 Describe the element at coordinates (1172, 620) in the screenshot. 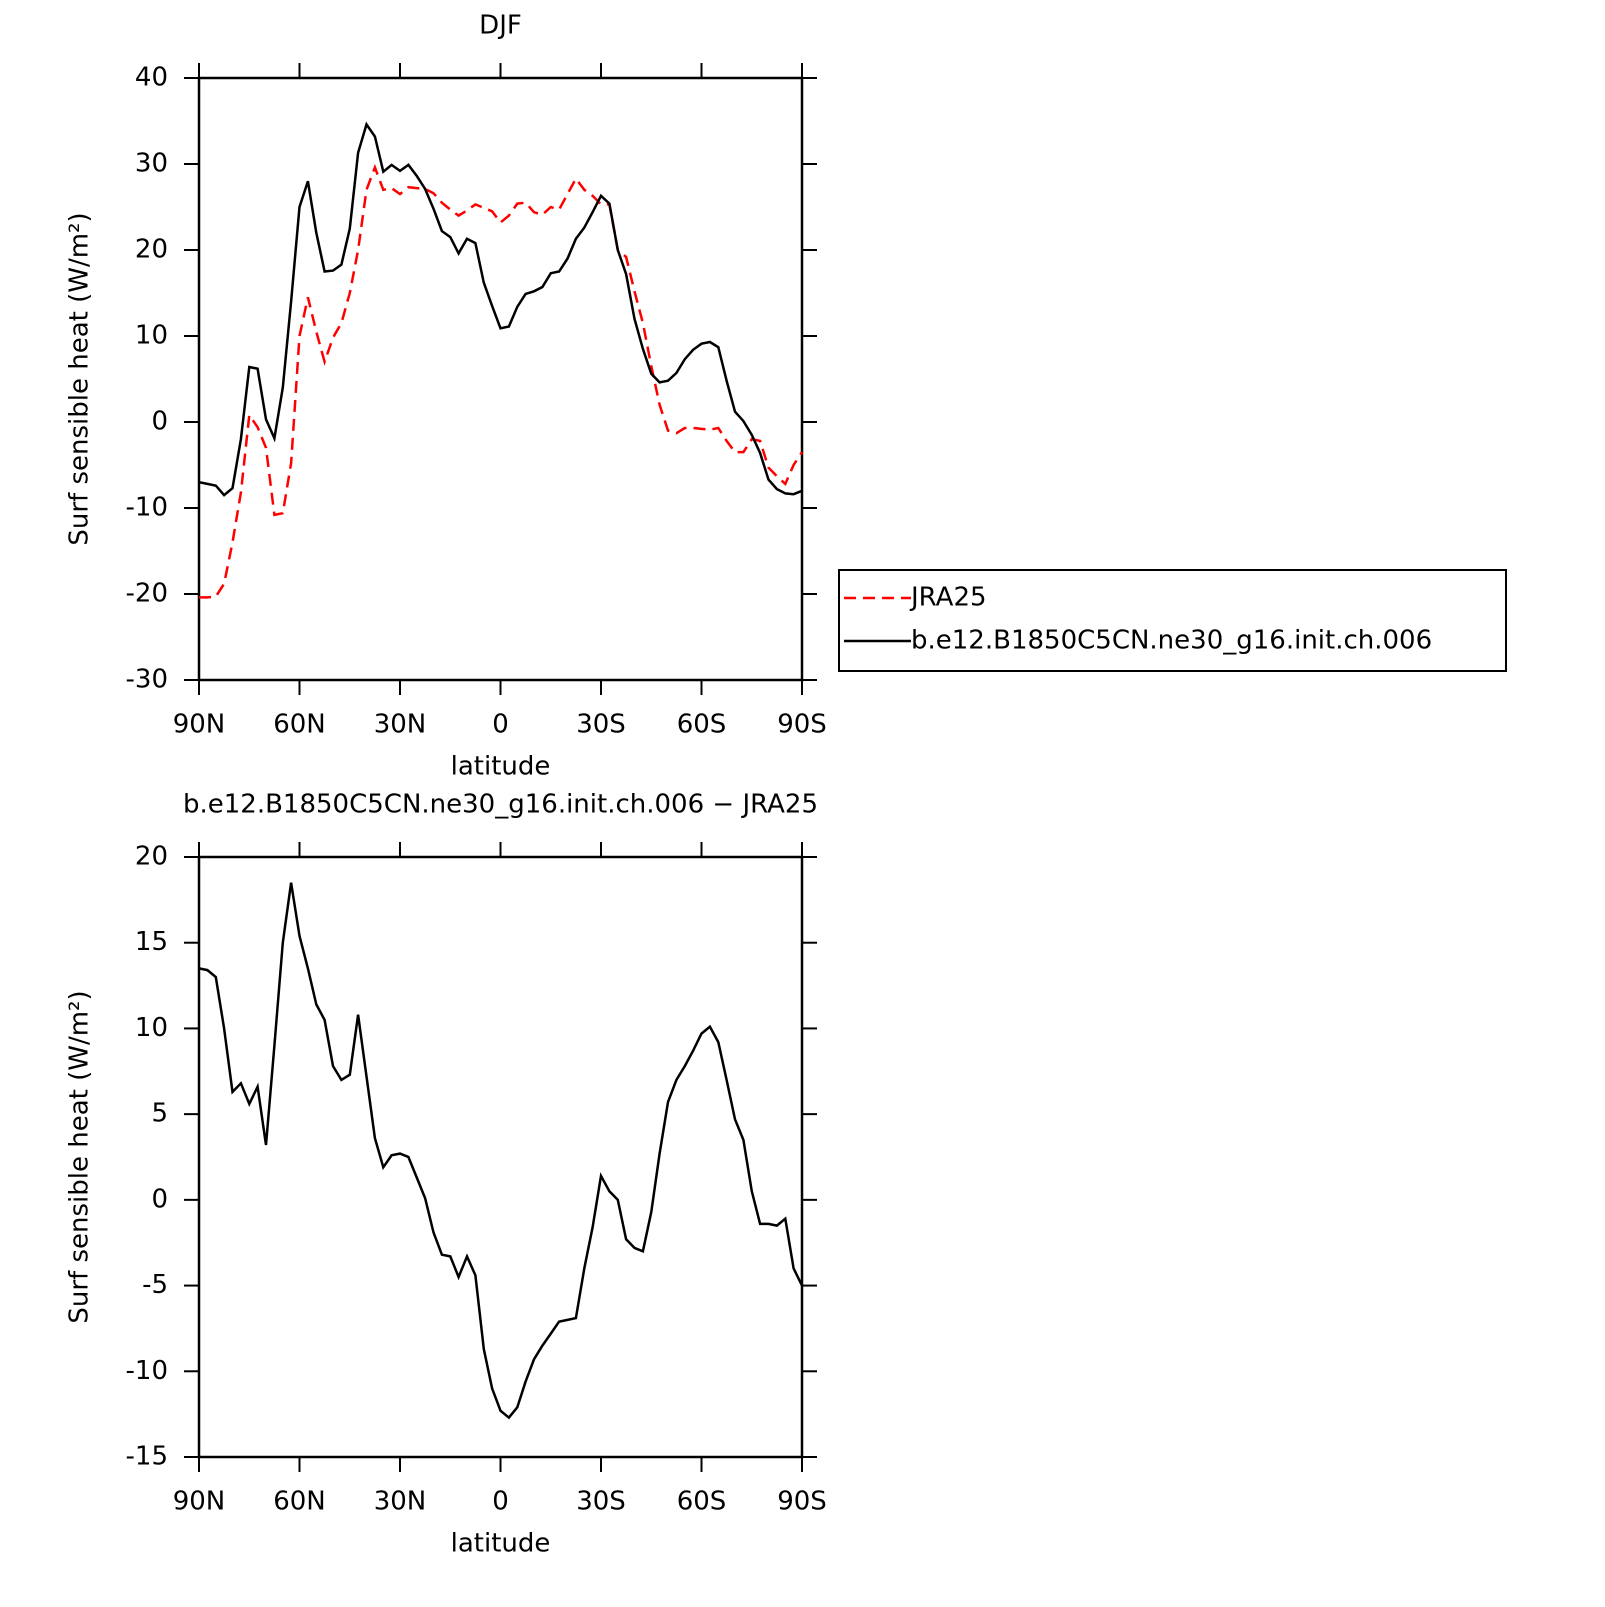

I see `legend-box` at that location.